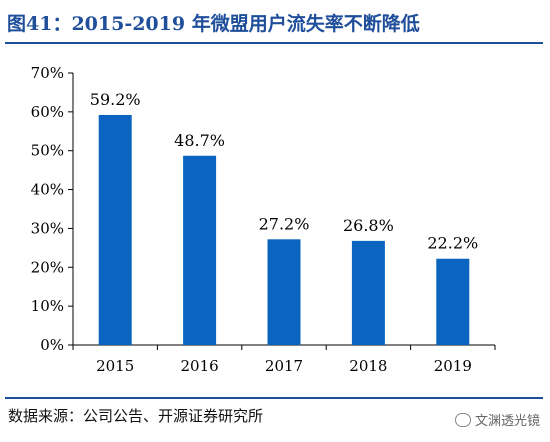  I want to click on y-tick-label: 40%, so click(47, 190).